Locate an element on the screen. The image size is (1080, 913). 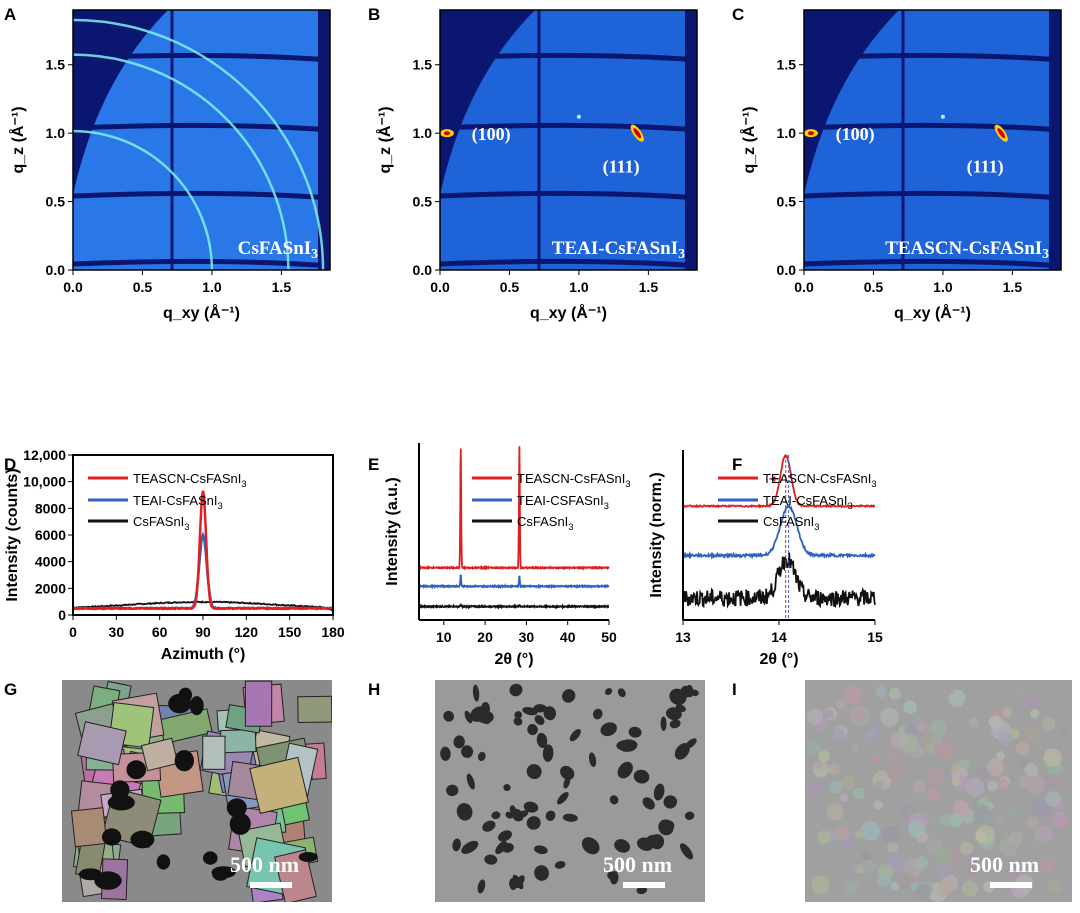
legend-label: CsFASnI3 is located at coordinates (545, 523).